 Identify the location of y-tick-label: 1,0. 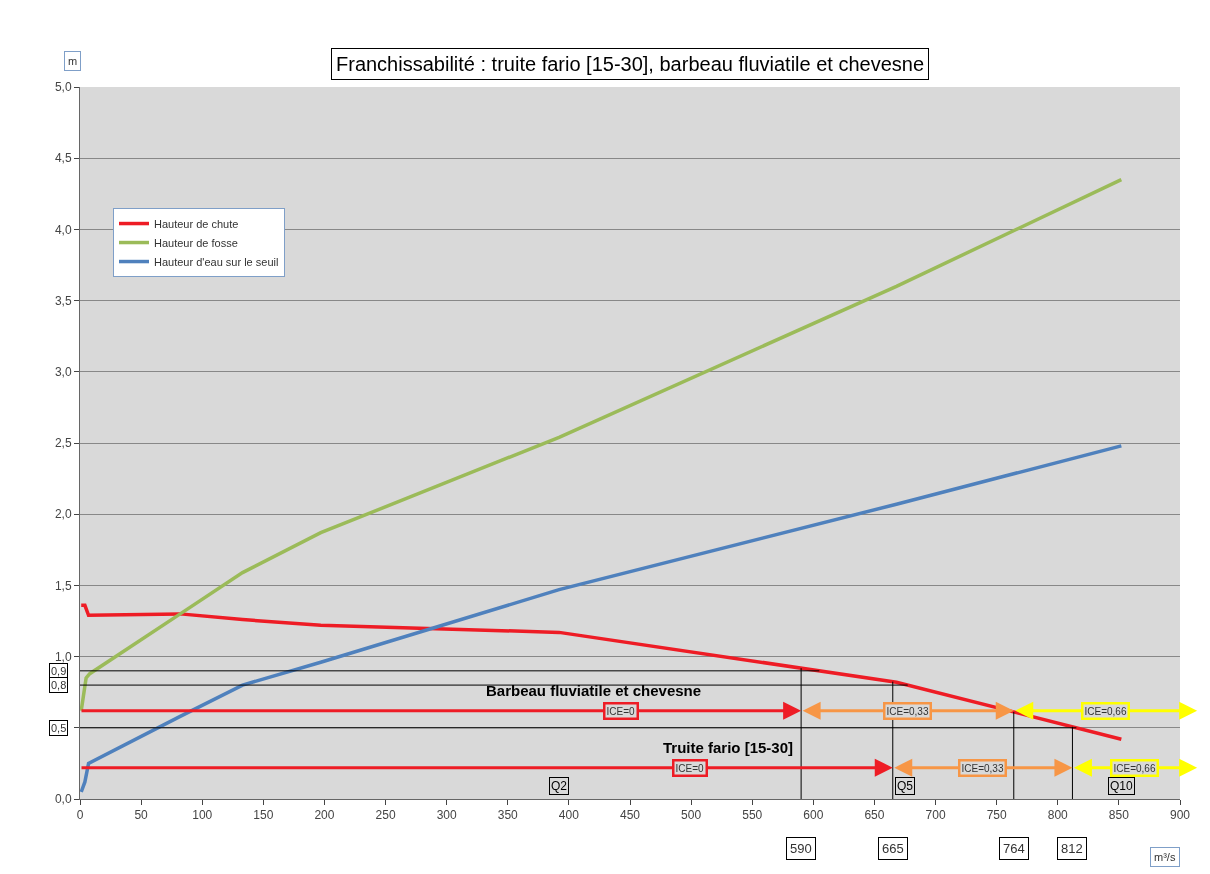
(63, 656).